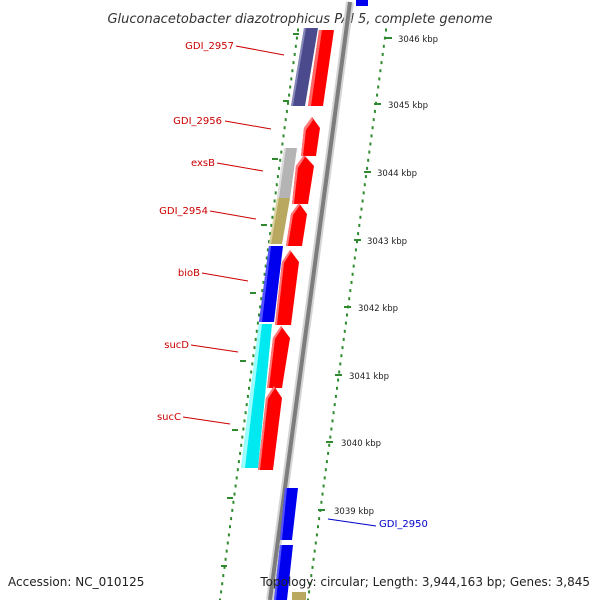  I want to click on gene-GDI_2957-partner, so click(321, 68).